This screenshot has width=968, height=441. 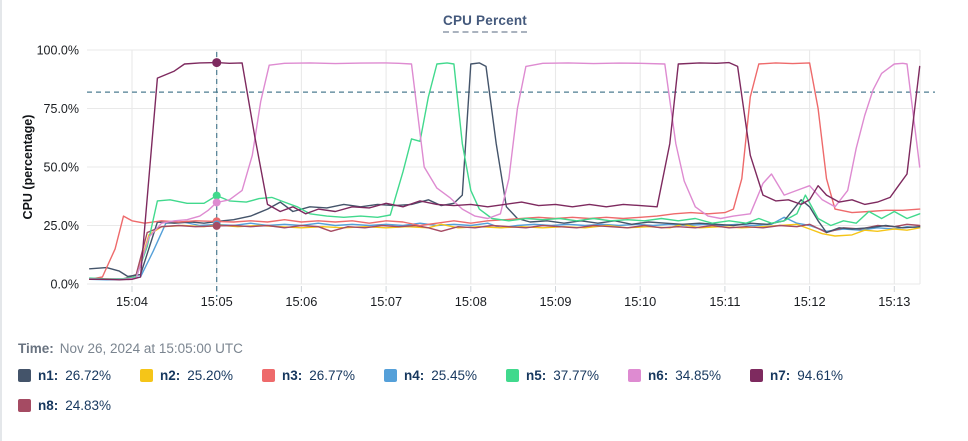 I want to click on legend-swatch-n8, so click(x=24, y=405).